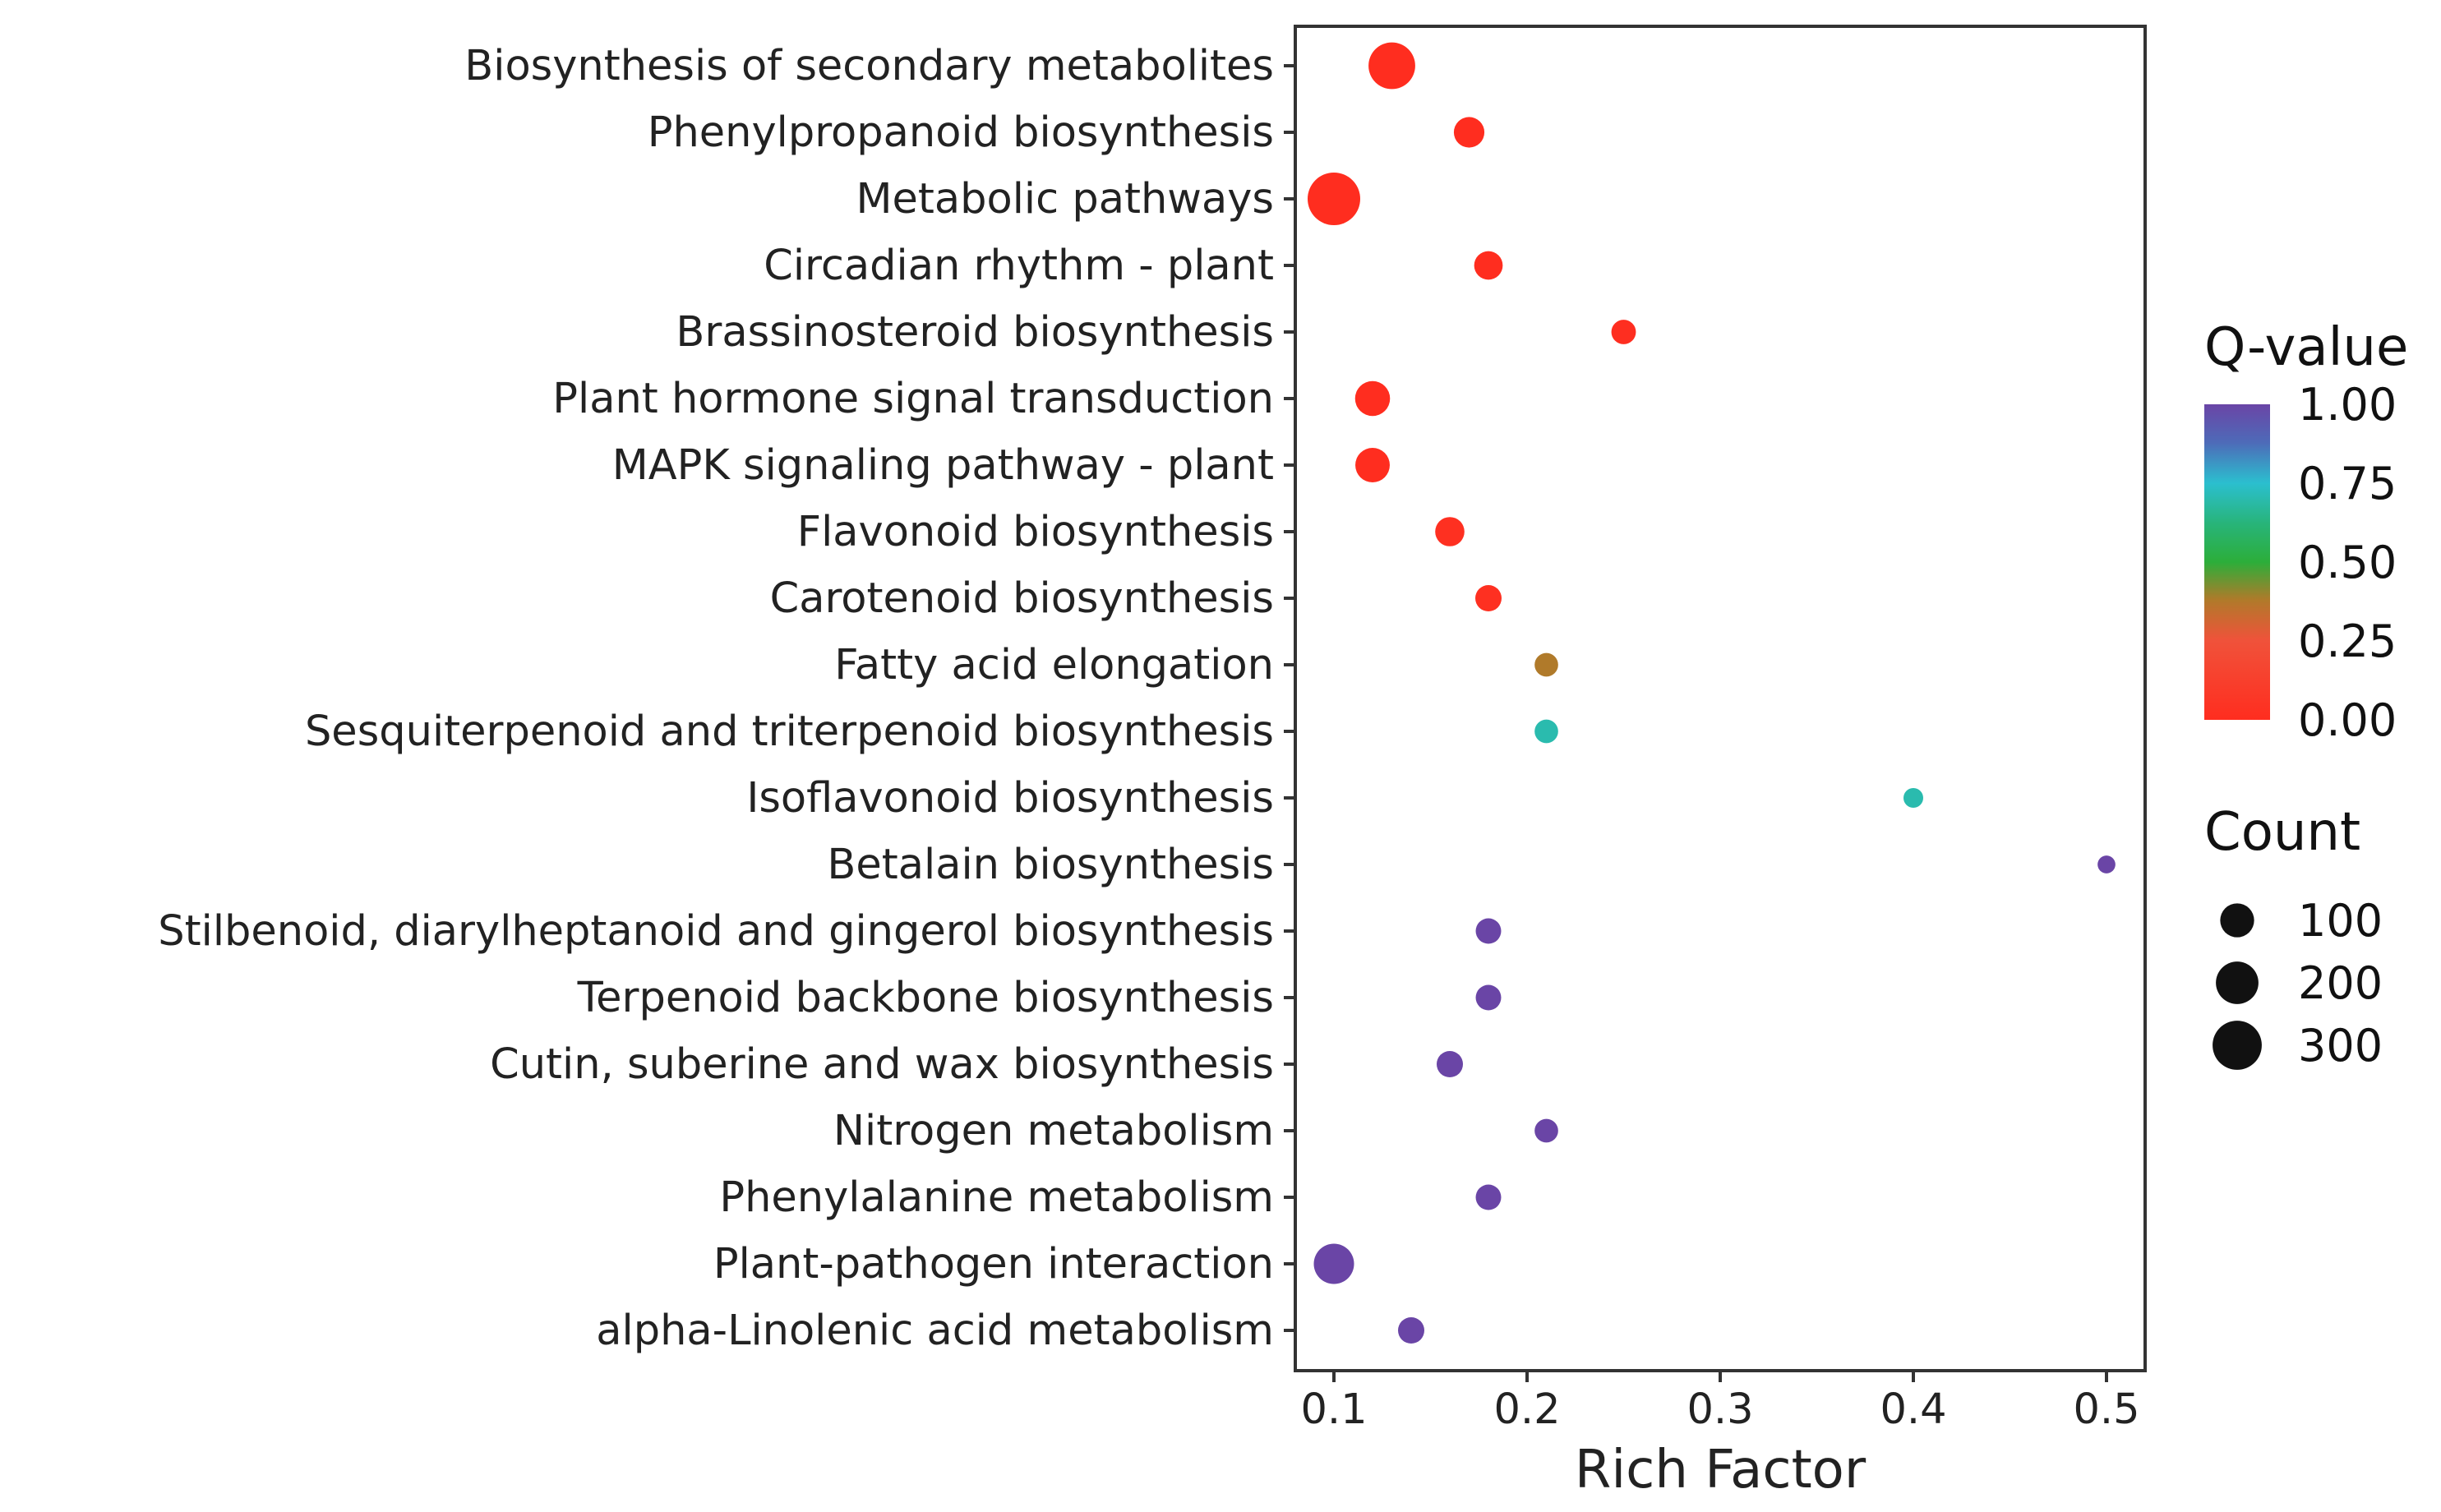 Image resolution: width=2441 pixels, height=1512 pixels. Describe the element at coordinates (869, 66) in the screenshot. I see `category-label: Biosynthesis of secondary metabolites` at that location.